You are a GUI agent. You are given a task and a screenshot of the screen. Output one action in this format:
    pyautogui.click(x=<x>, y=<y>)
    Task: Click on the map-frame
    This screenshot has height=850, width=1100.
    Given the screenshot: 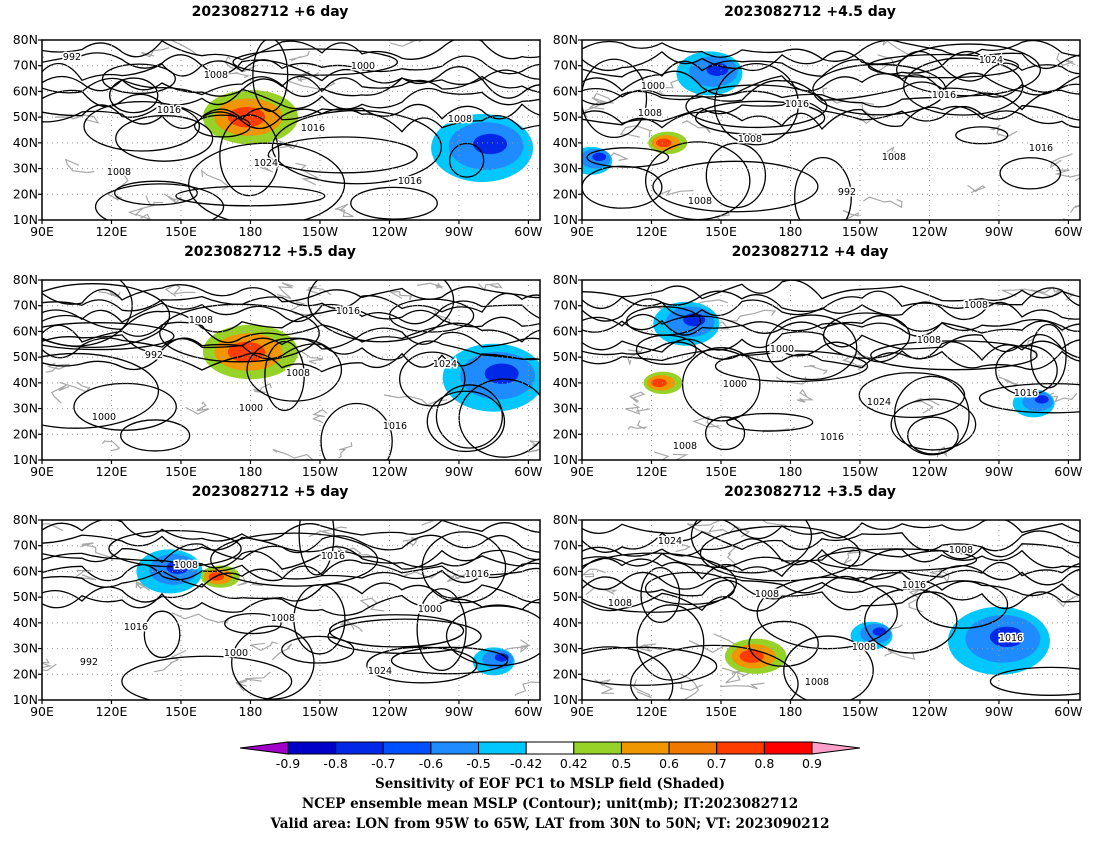 What is the action you would take?
    pyautogui.click(x=831, y=610)
    